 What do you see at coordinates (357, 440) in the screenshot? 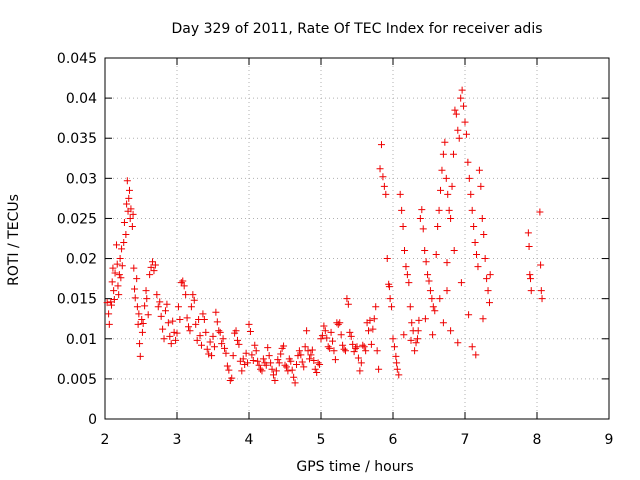
I see `x-tick-labels: 2 3 4 5 6 7 8 9` at bounding box center [357, 440].